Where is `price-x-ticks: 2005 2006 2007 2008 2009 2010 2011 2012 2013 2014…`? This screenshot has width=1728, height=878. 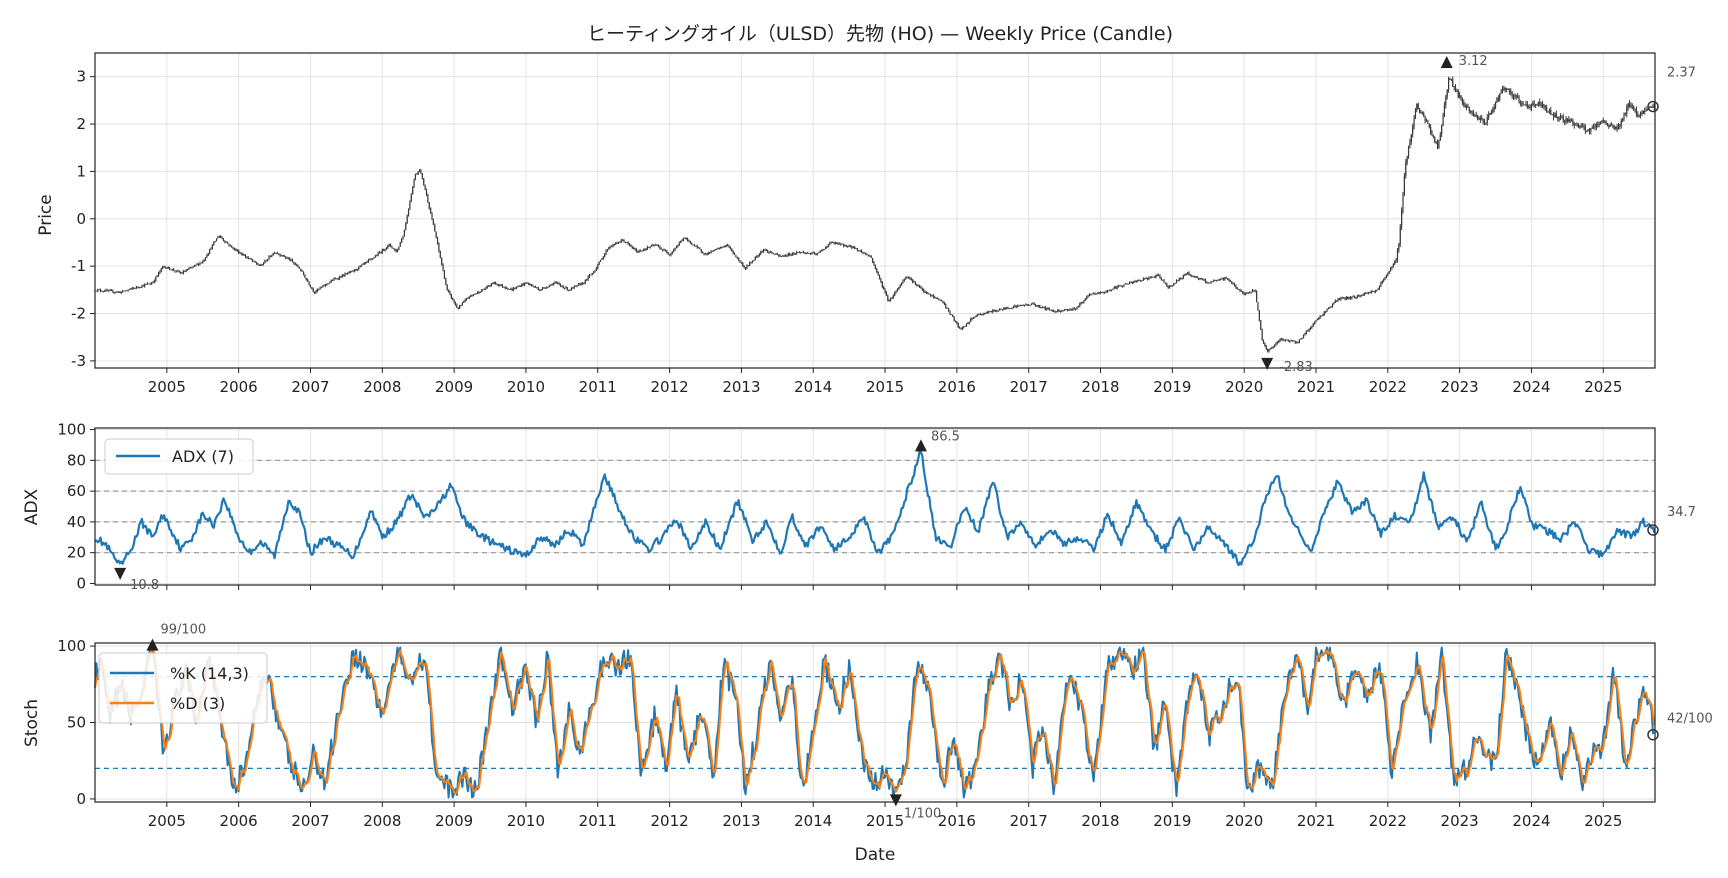 price-x-ticks: 2005 2006 2007 2008 2009 2010 2011 2012 2013 2014… is located at coordinates (885, 382).